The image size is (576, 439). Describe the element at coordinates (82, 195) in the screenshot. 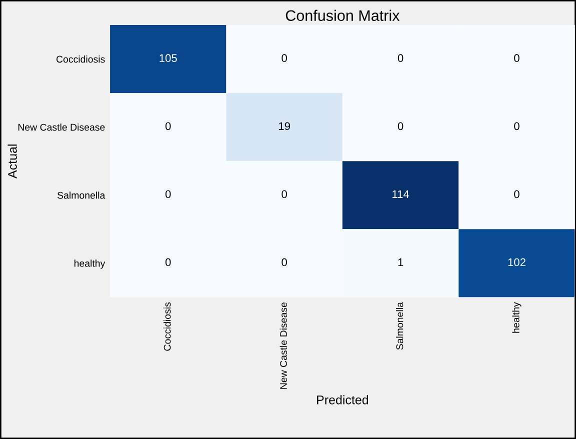

I see `y-tick-label: Salmonella` at that location.